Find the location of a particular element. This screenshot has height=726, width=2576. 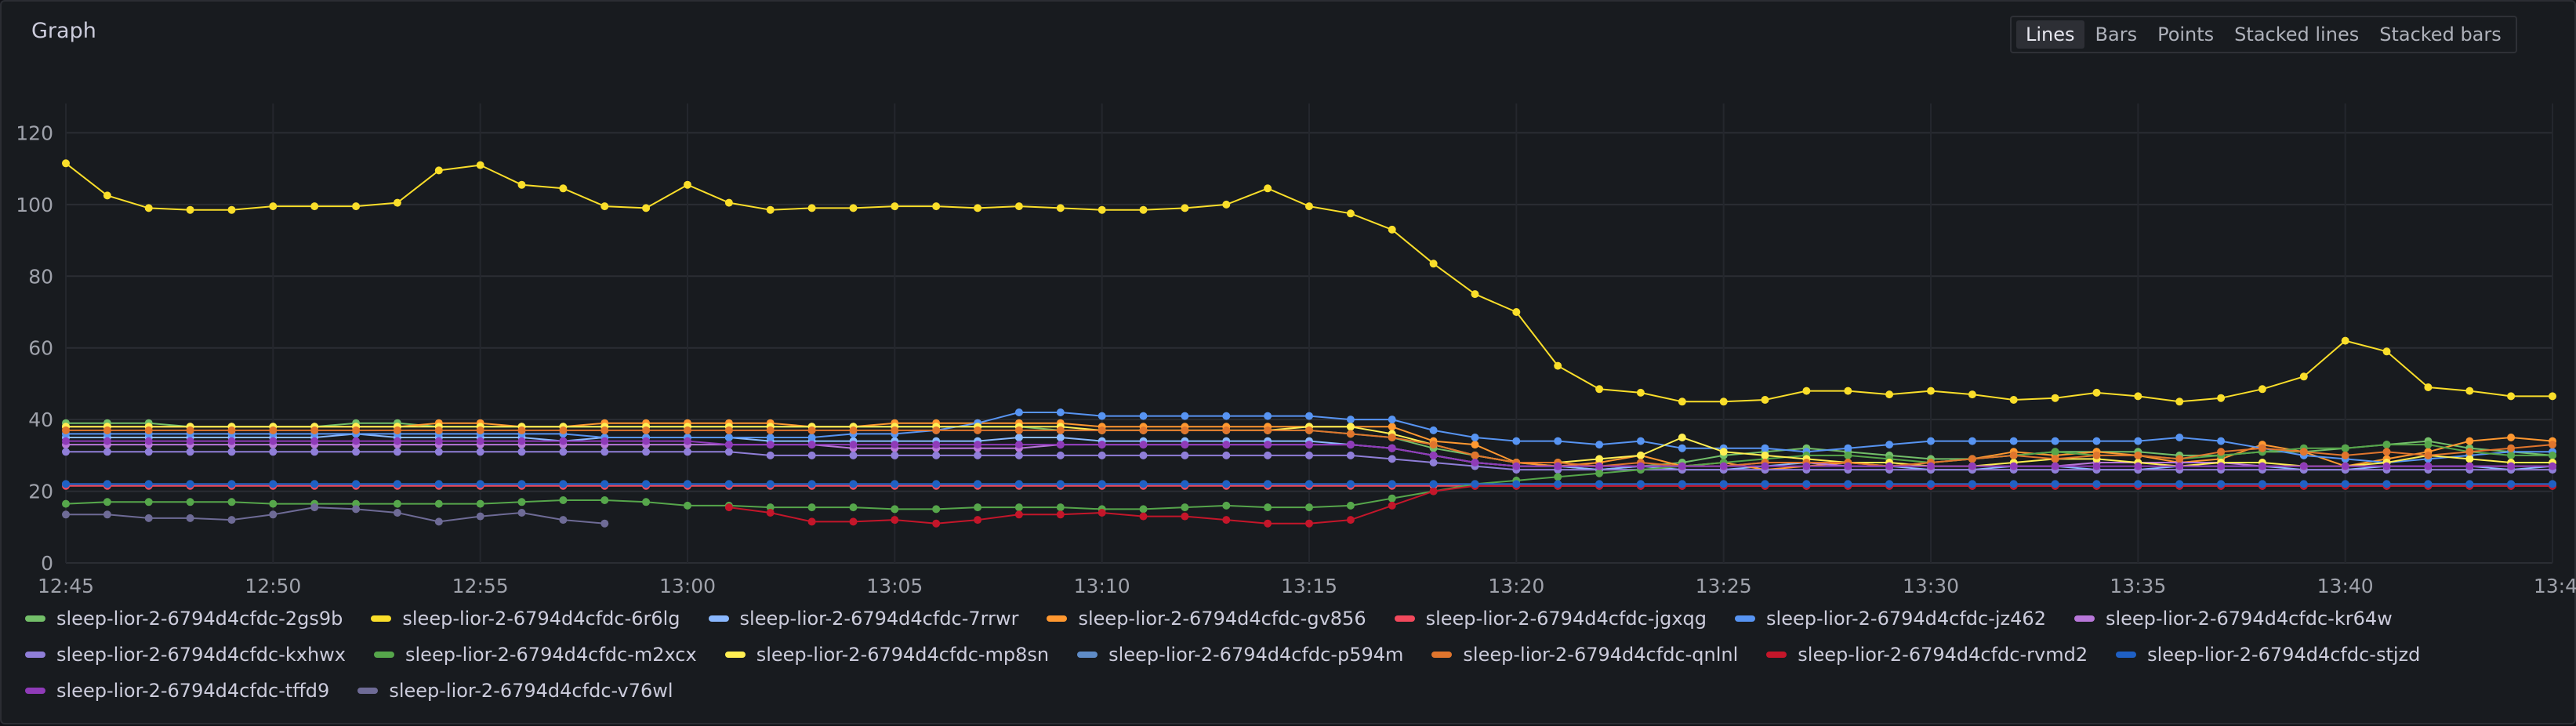

legend-item: sleep-lior-2-6794d4cfdc-qnlnl is located at coordinates (1585, 654).